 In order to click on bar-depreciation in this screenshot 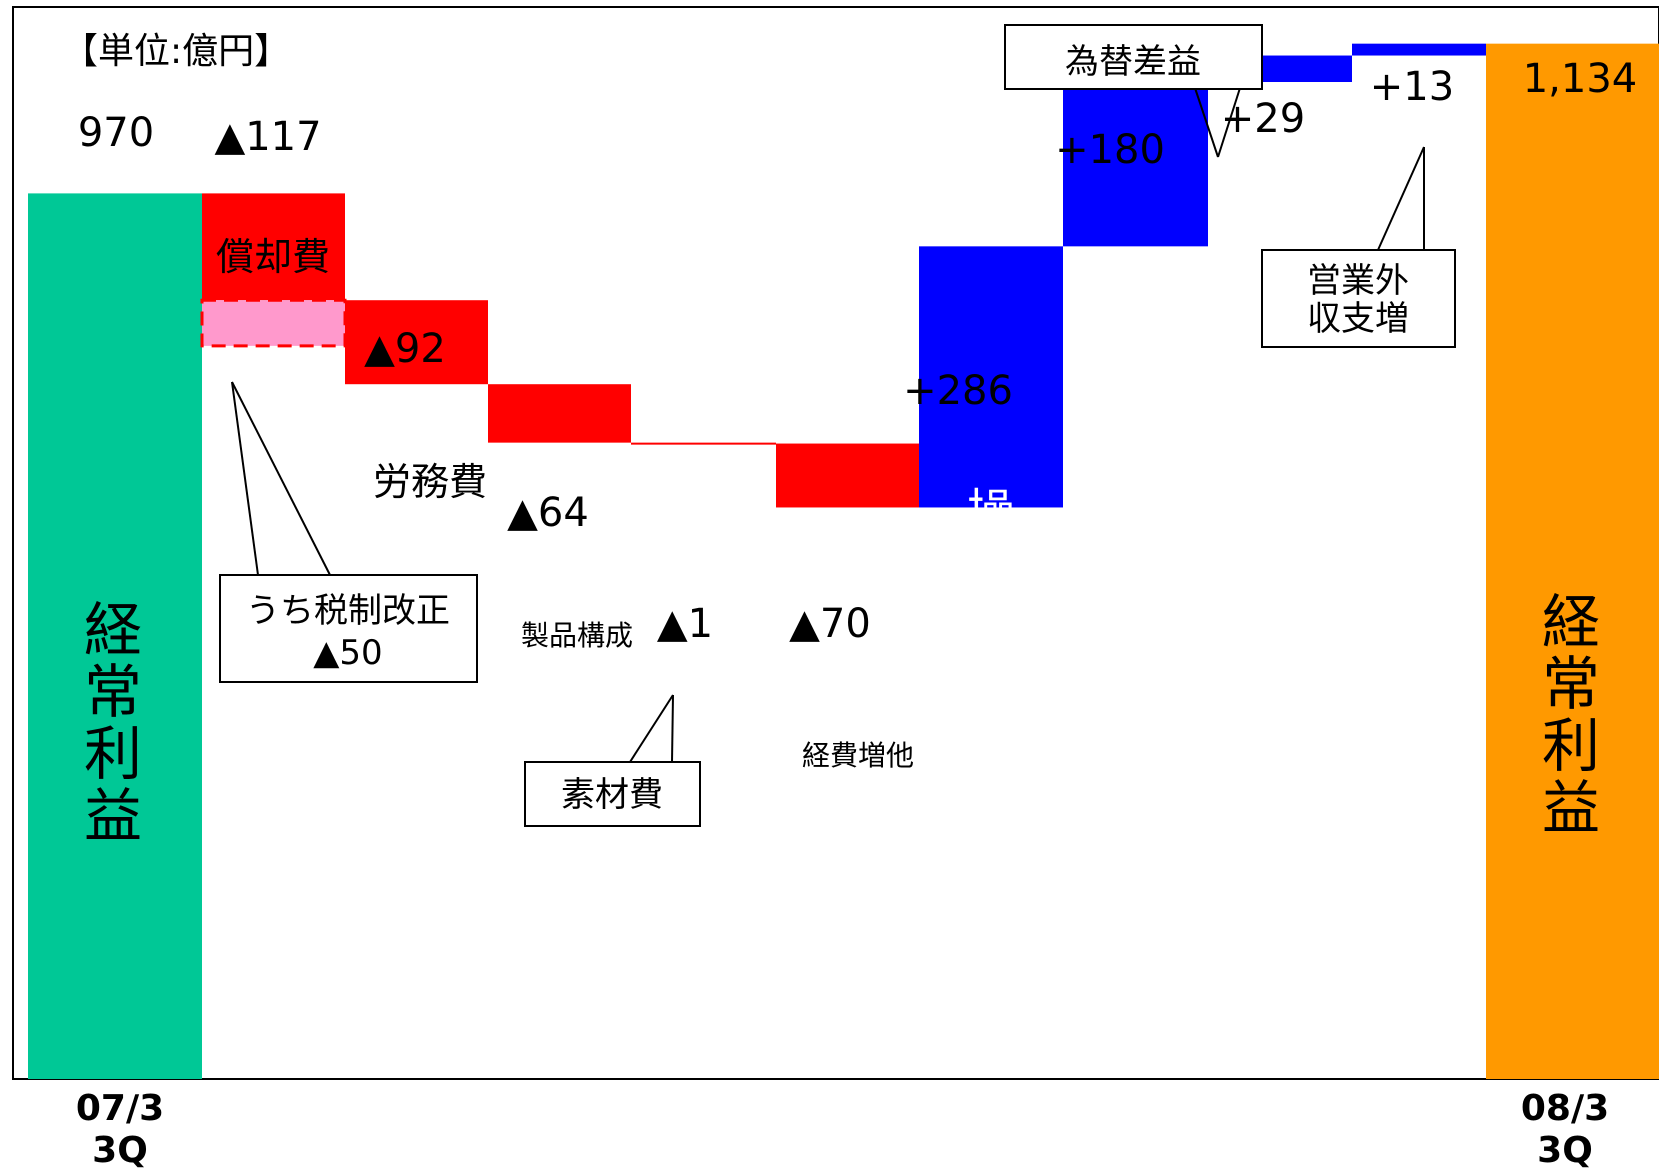, I will do `click(273, 247)`.